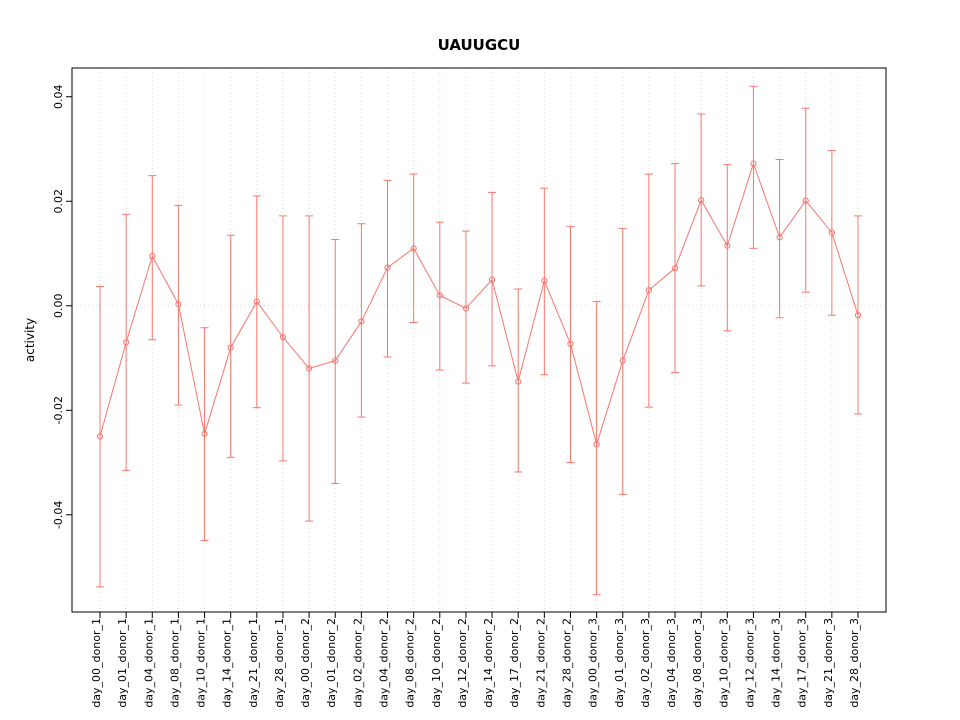 The width and height of the screenshot is (960, 720). I want to click on svg-text: day_04_donor_2, so click(384, 663).